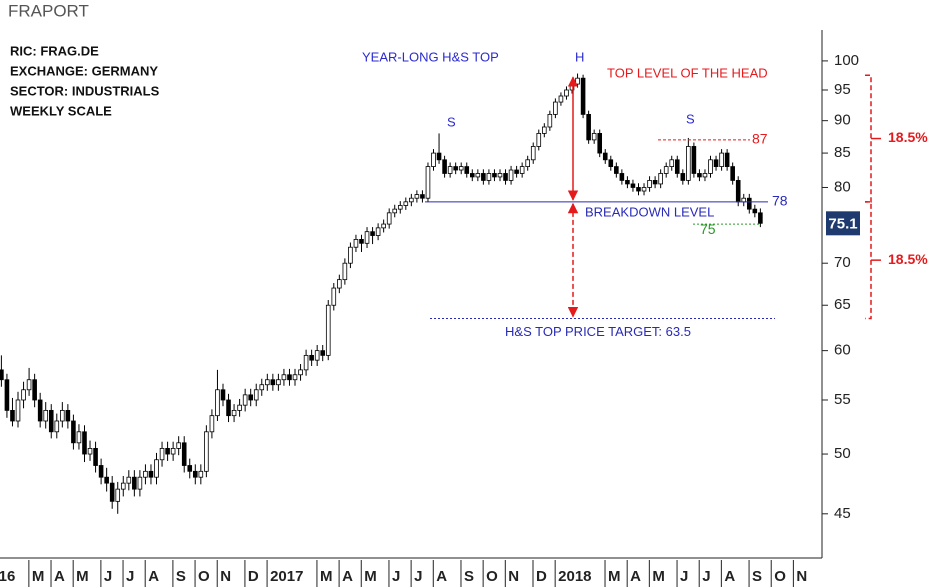 The width and height of the screenshot is (936, 587). What do you see at coordinates (649, 211) in the screenshot?
I see `level-label: BREAKDOWN LEVEL` at bounding box center [649, 211].